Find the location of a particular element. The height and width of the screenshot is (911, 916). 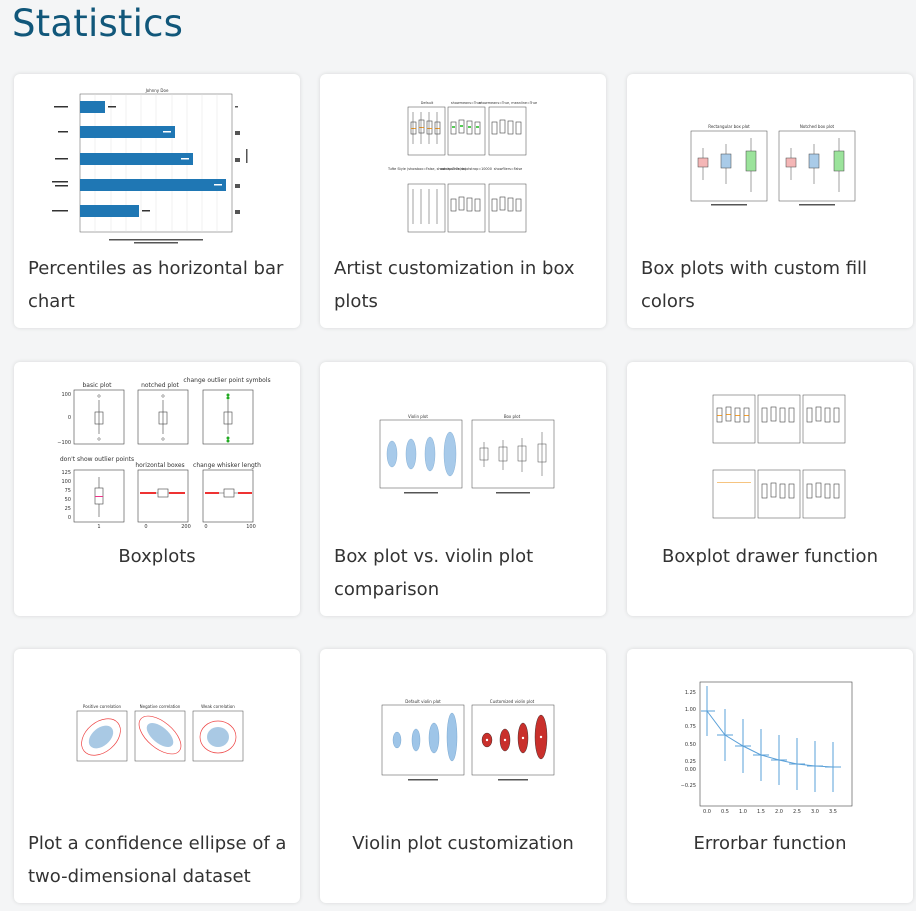

y-tick: 0.25 is located at coordinates (690, 762).